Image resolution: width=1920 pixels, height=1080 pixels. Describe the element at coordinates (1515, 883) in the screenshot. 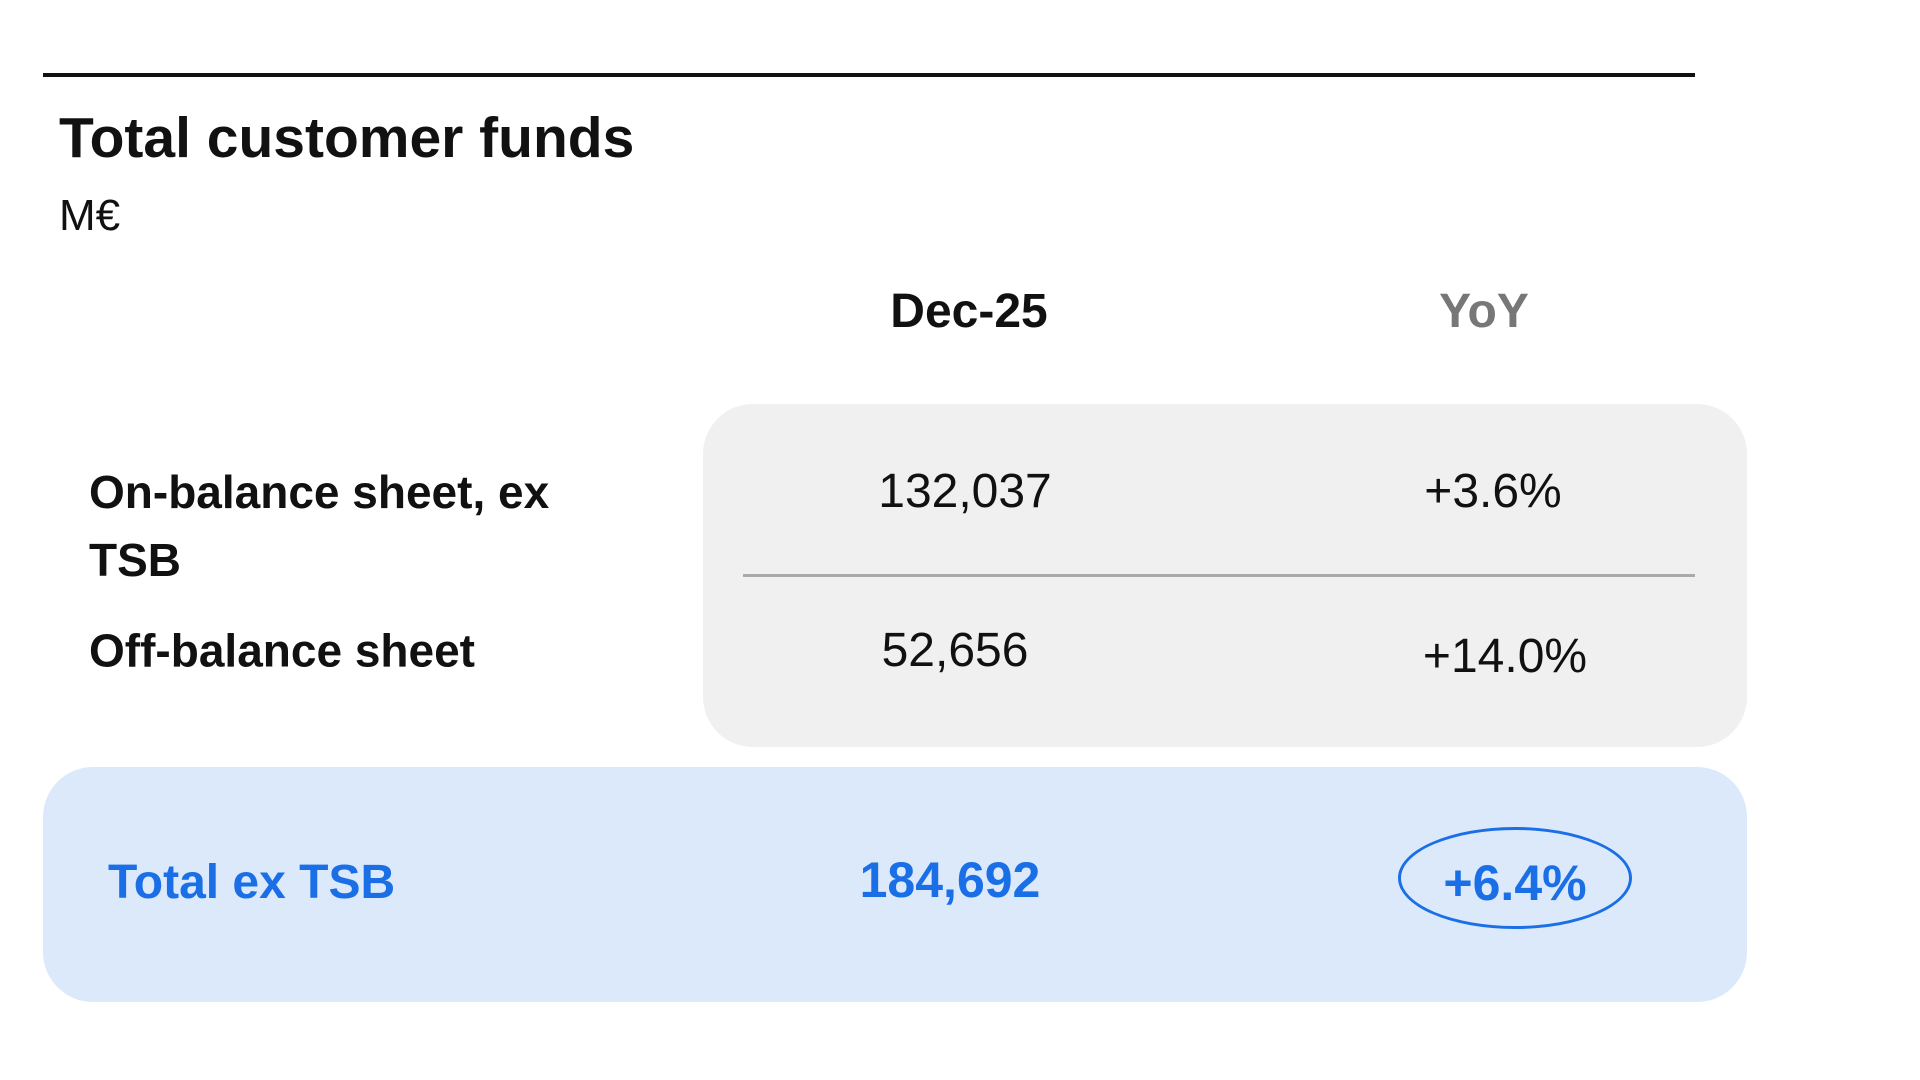

I see `total-change: +6.4%` at that location.